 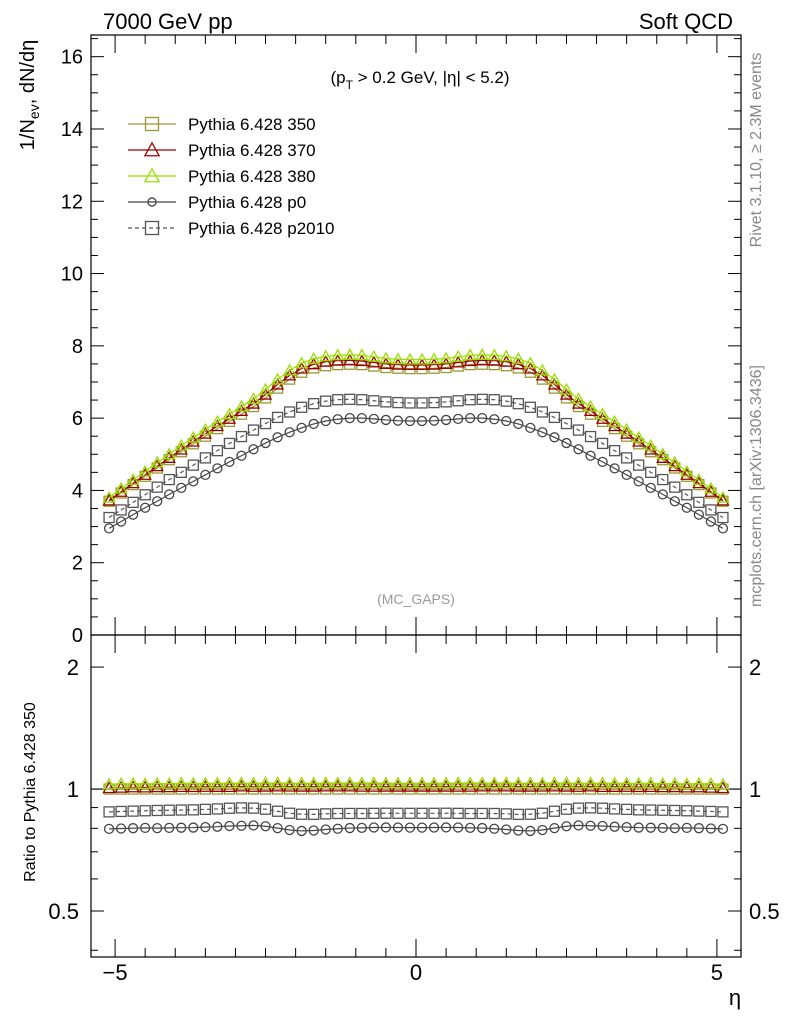 What do you see at coordinates (77, 491) in the screenshot?
I see `main-y-tick-label: 4` at bounding box center [77, 491].